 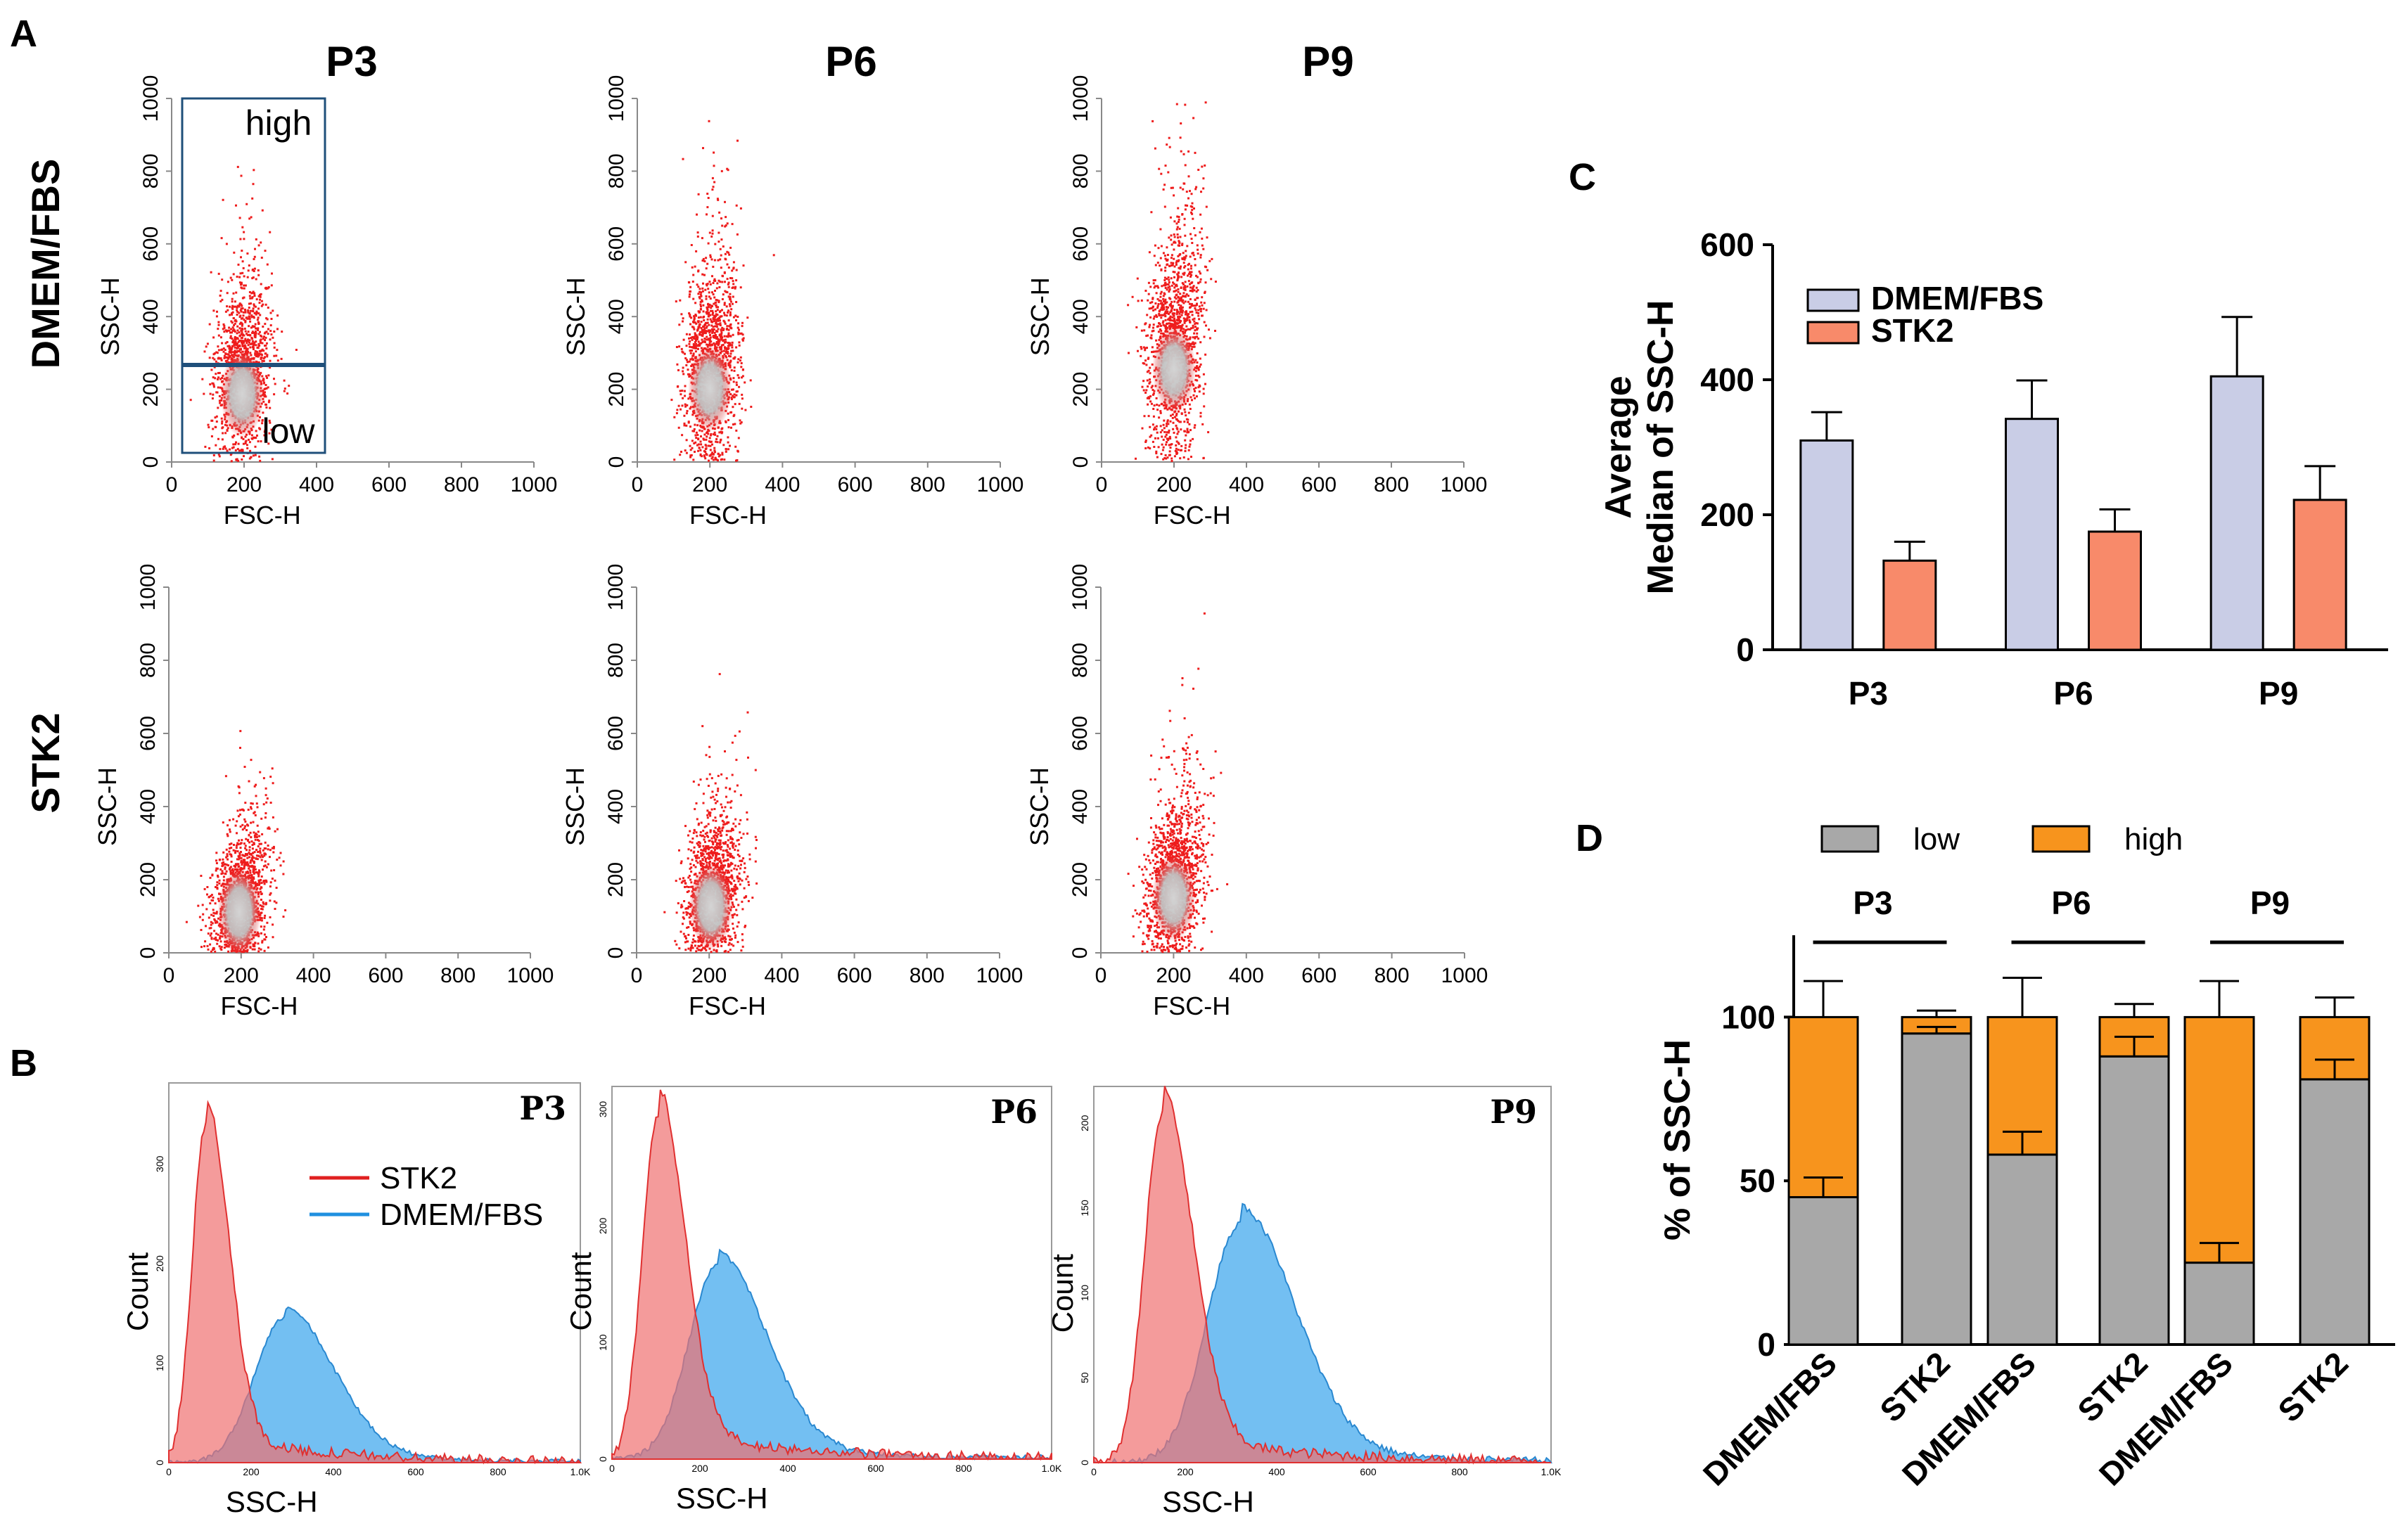 I want to click on panel-label-b: B, so click(x=23, y=1063).